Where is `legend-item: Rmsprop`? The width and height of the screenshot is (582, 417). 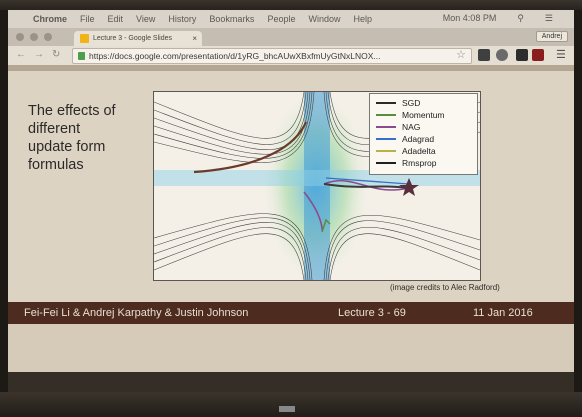
legend-item: Rmsprop is located at coordinates (406, 163).